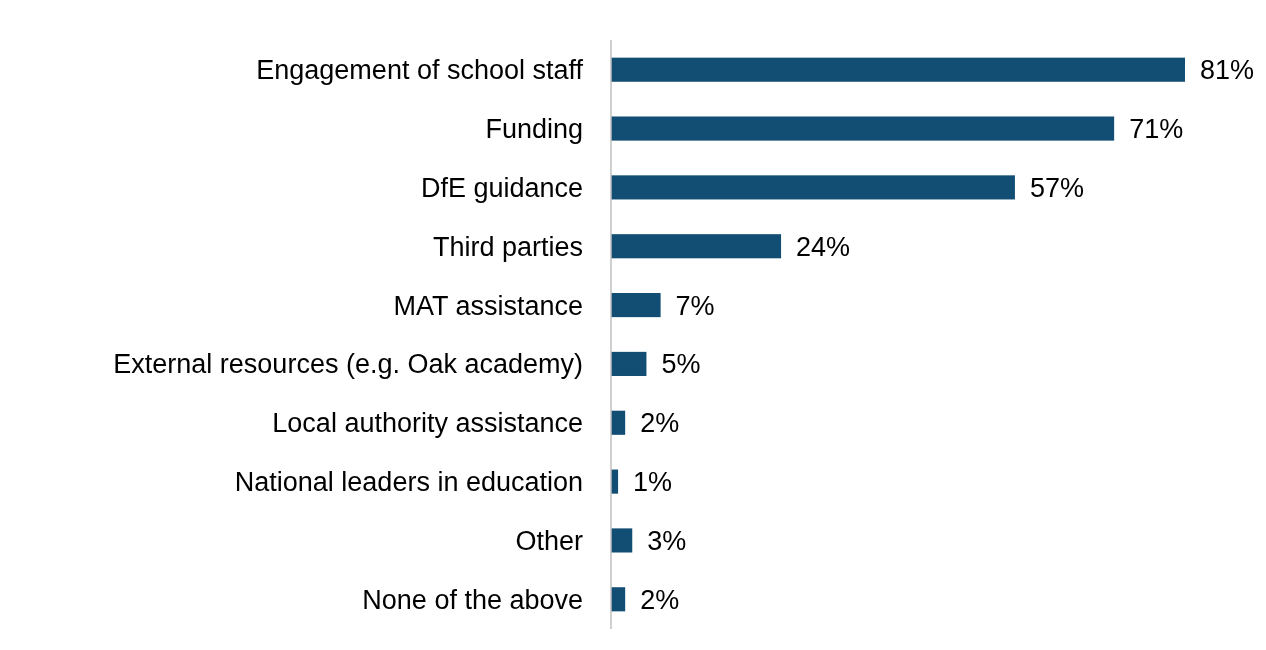 The image size is (1266, 650). Describe the element at coordinates (653, 482) in the screenshot. I see `data-label: 1%` at that location.